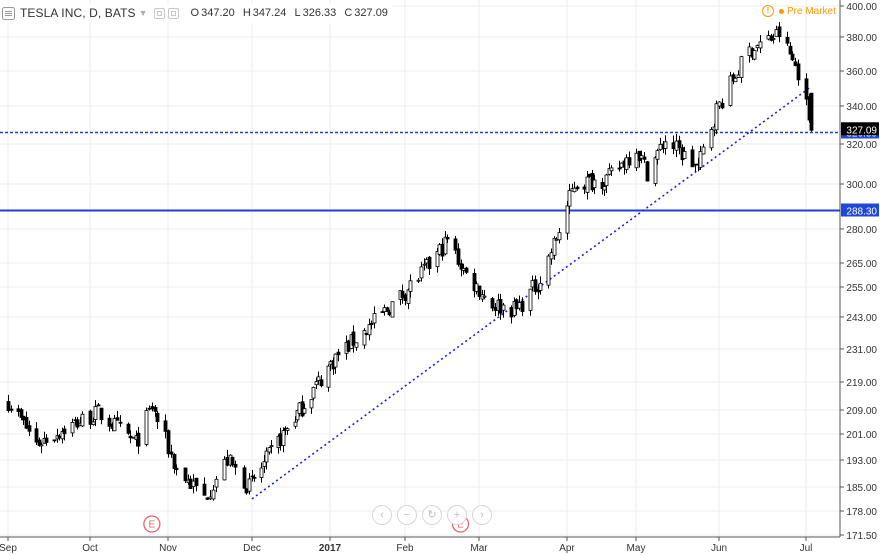 The image size is (880, 555). I want to click on y-tick-label: 320.00, so click(861, 145).